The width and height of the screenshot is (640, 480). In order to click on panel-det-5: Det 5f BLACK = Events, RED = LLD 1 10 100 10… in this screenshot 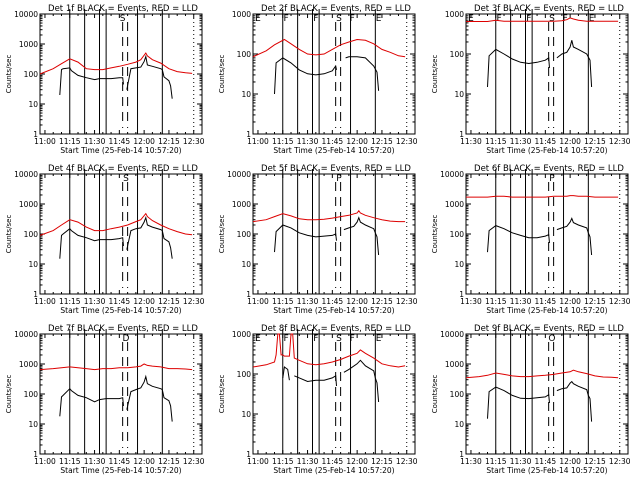, I will do `click(318, 239)`.